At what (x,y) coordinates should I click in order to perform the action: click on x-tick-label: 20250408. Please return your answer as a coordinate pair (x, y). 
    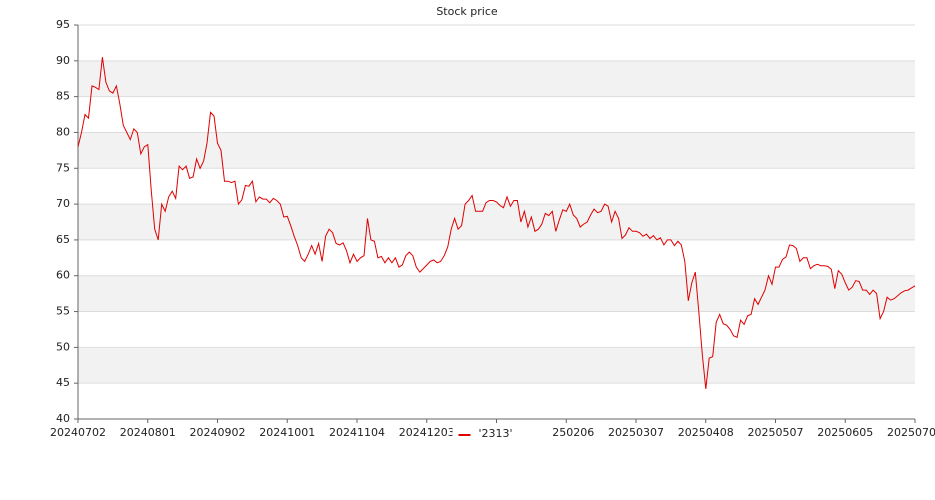
    Looking at the image, I should click on (706, 432).